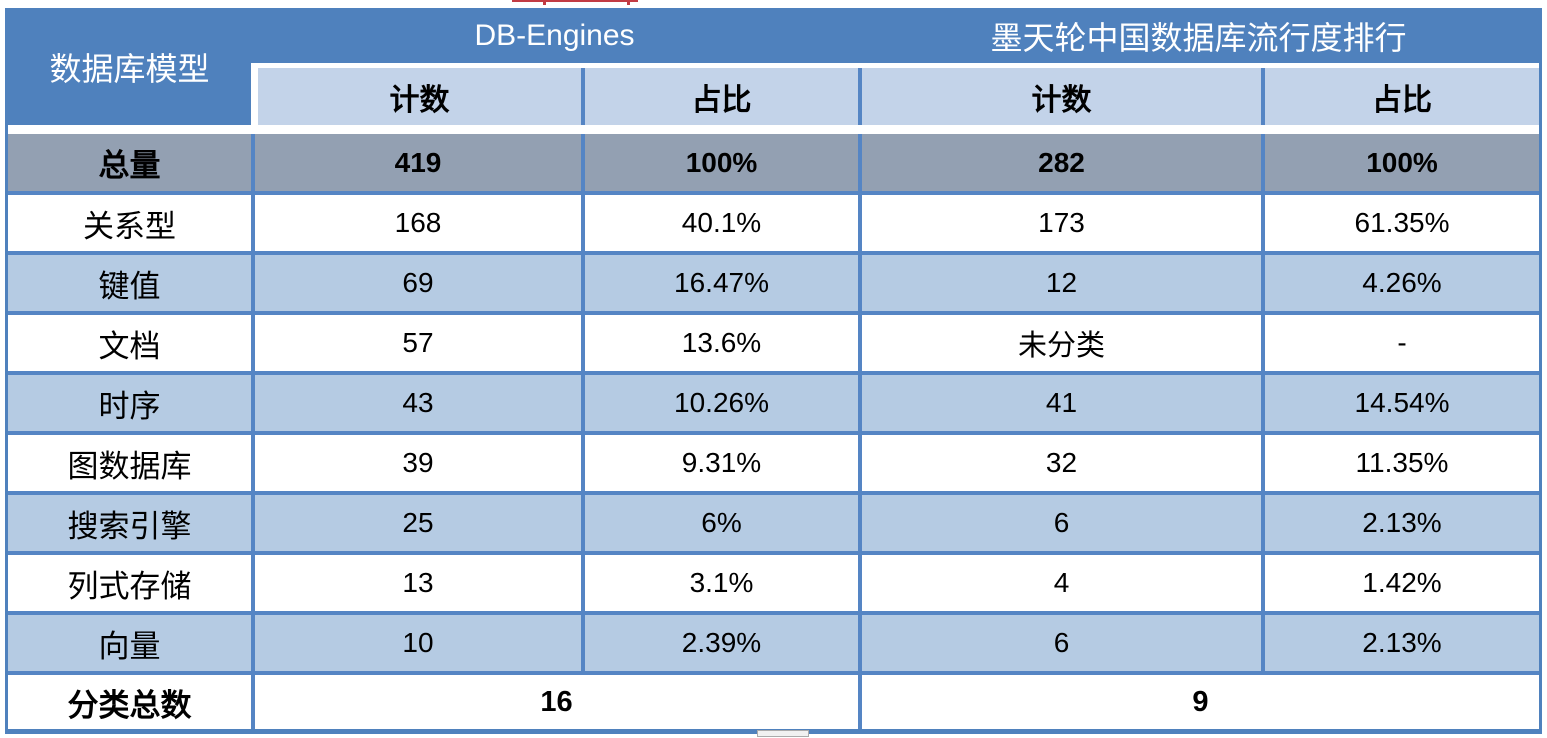 The height and width of the screenshot is (738, 1547). Describe the element at coordinates (416, 162) in the screenshot. I see `data-cell: 419` at that location.